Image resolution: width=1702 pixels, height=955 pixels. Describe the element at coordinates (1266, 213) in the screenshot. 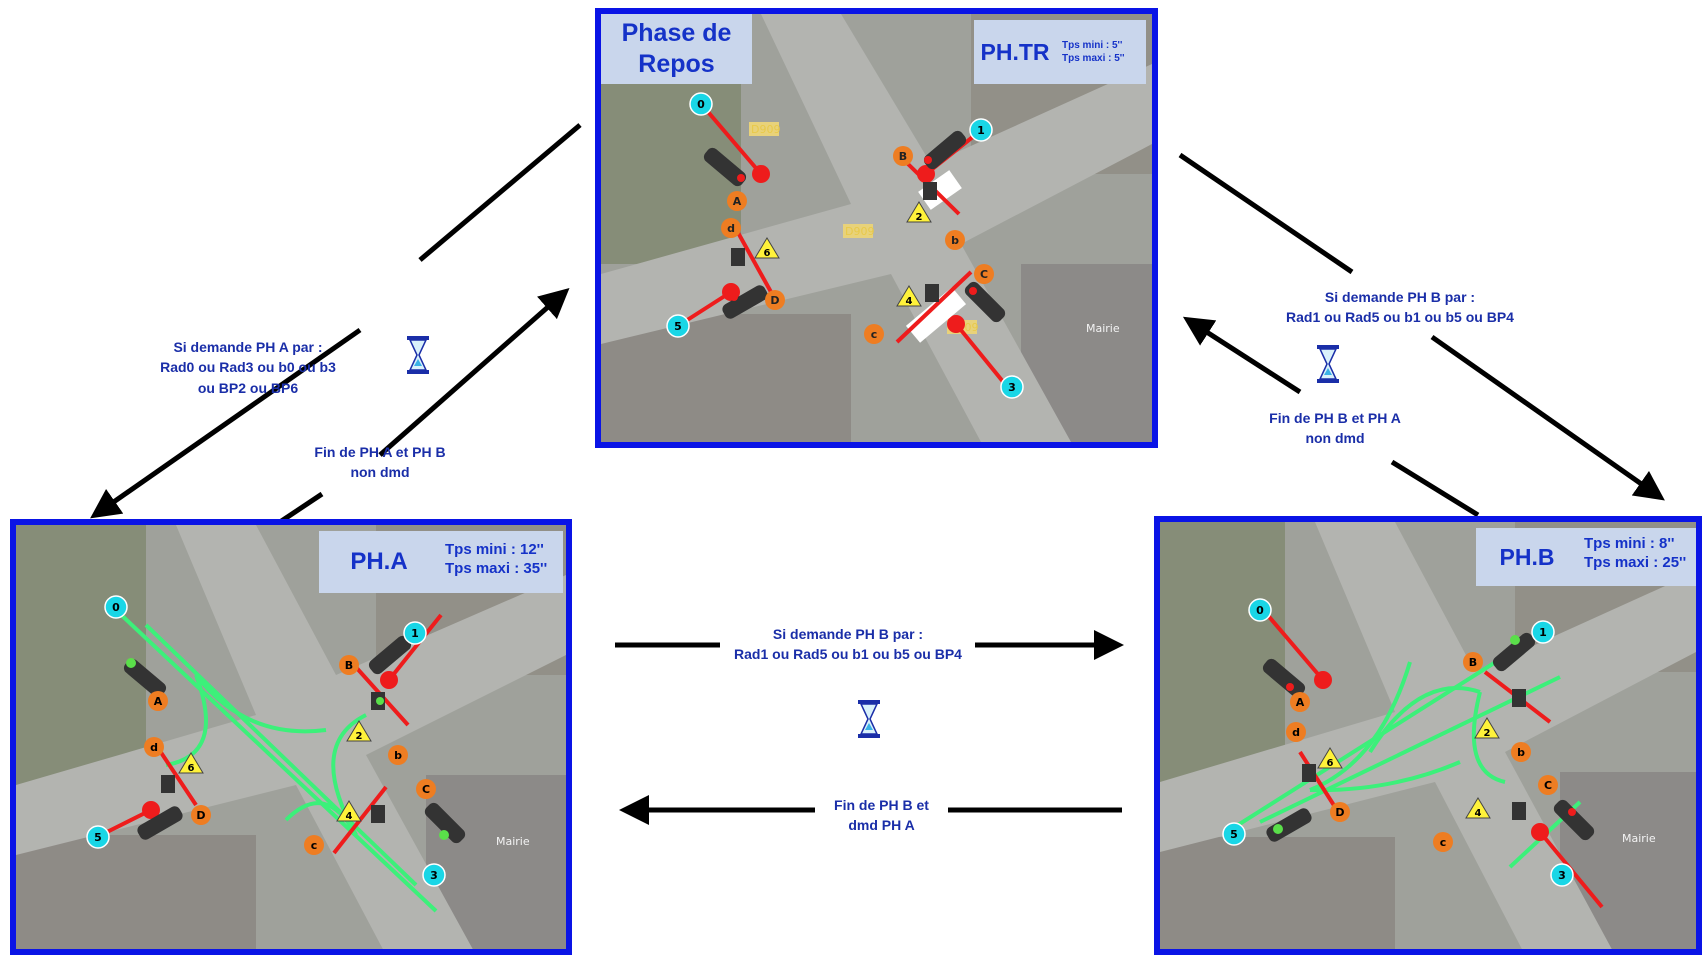

I see `arrow-rest-to-phb-a` at that location.